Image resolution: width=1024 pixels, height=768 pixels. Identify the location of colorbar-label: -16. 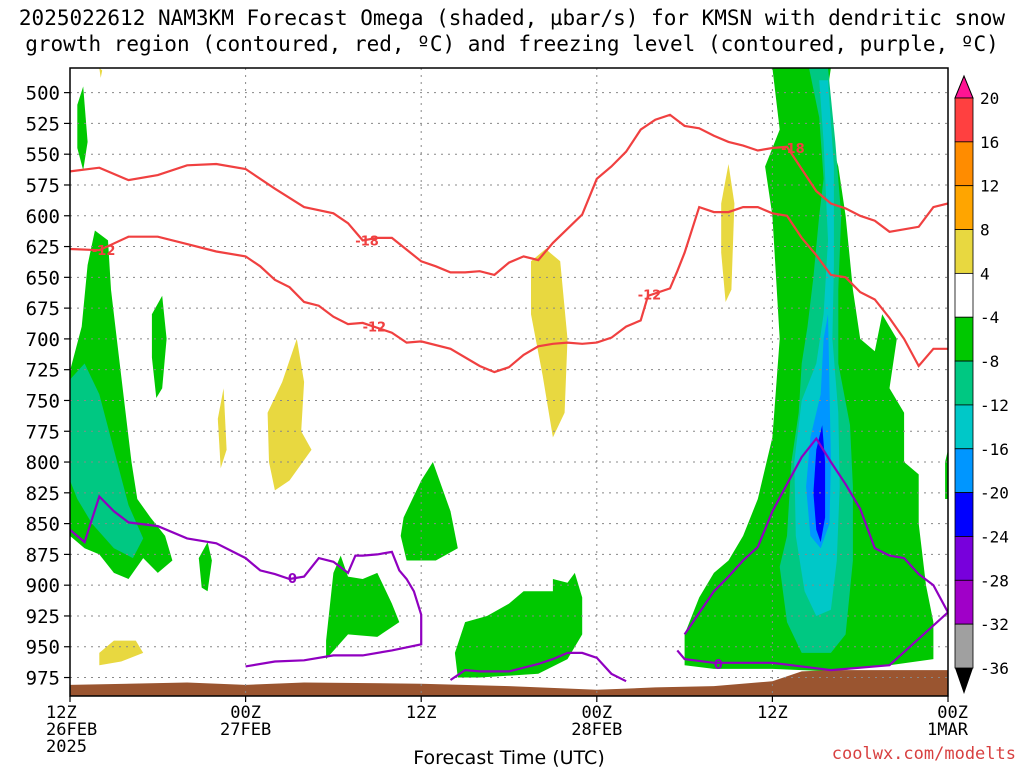
(994, 449).